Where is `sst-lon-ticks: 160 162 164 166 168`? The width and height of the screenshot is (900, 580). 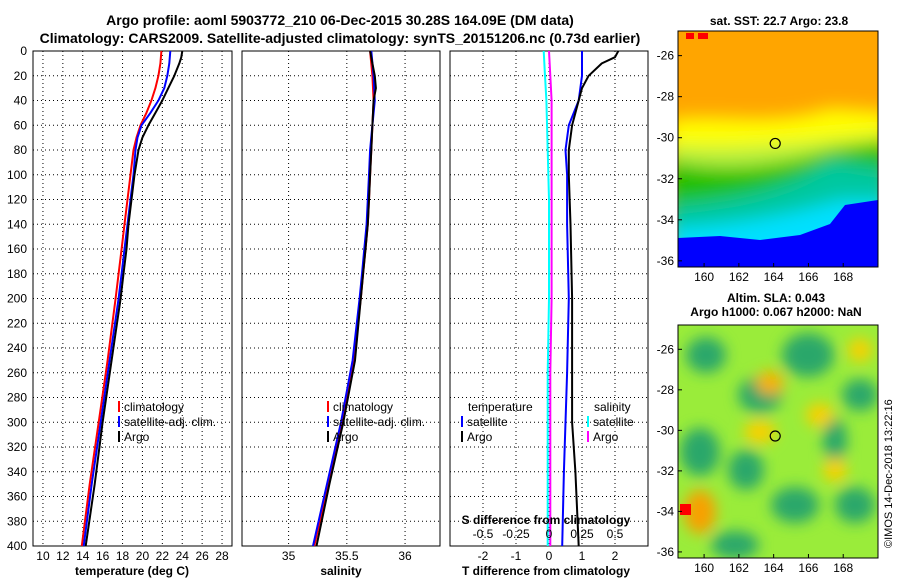 sst-lon-ticks: 160 162 164 166 168 is located at coordinates (774, 273).